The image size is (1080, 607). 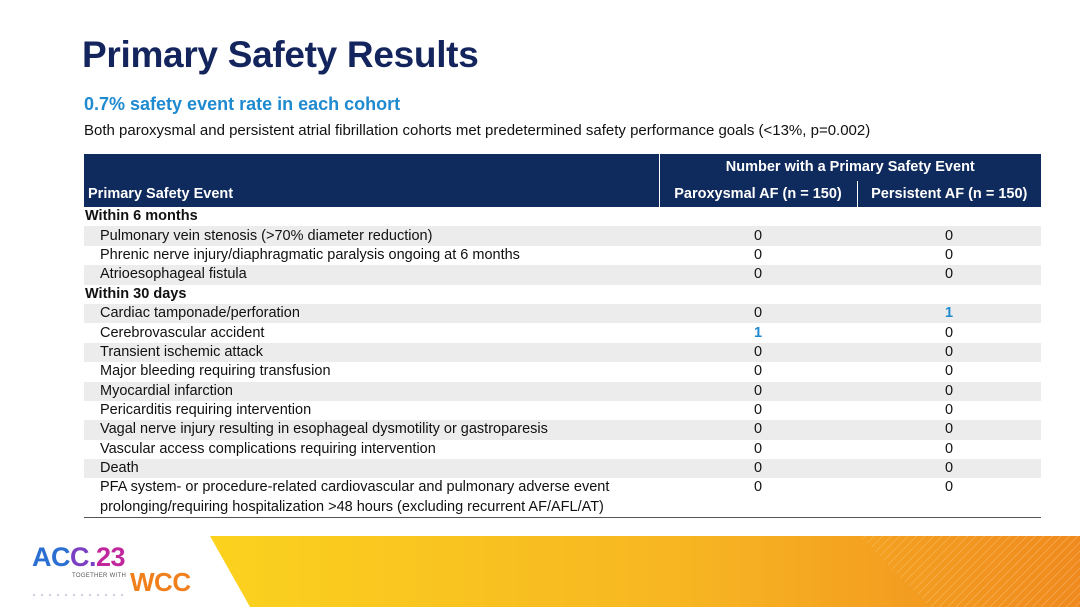 What do you see at coordinates (111, 557) in the screenshot?
I see `logo-acc-part-c: 23` at bounding box center [111, 557].